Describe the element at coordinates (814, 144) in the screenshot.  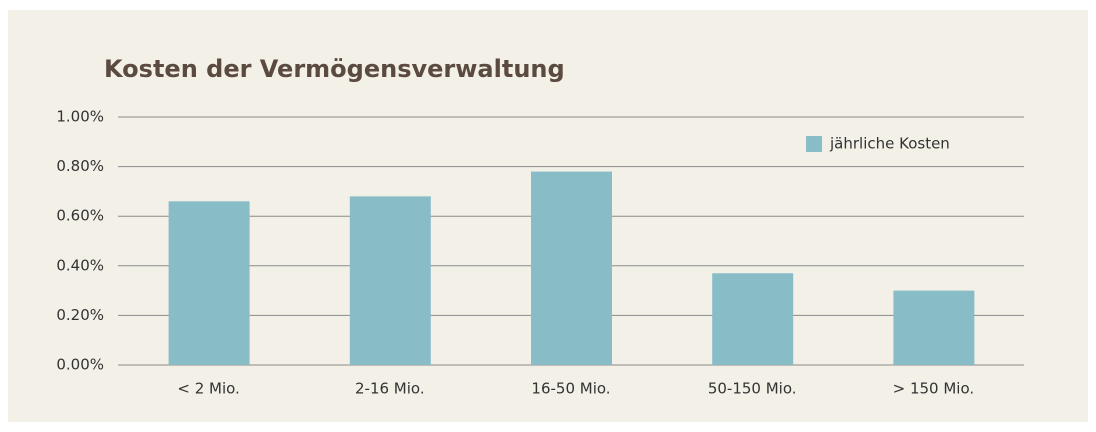
I see `legend-swatch` at that location.